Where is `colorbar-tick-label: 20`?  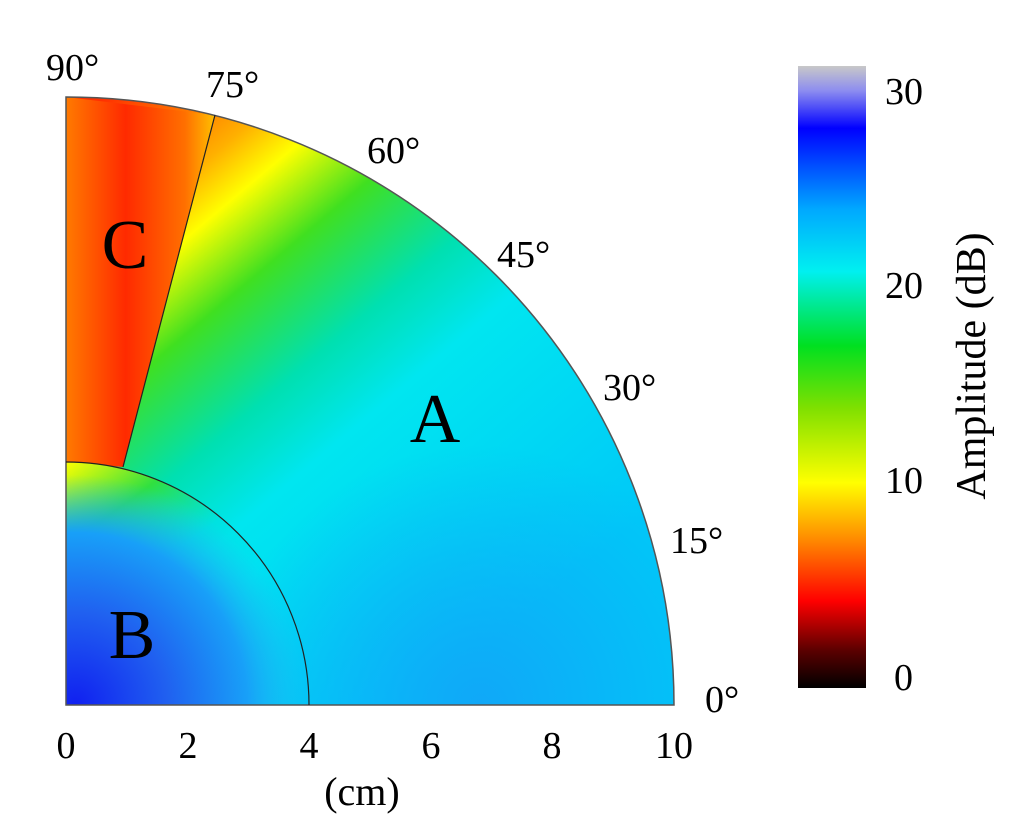 colorbar-tick-label: 20 is located at coordinates (904, 286).